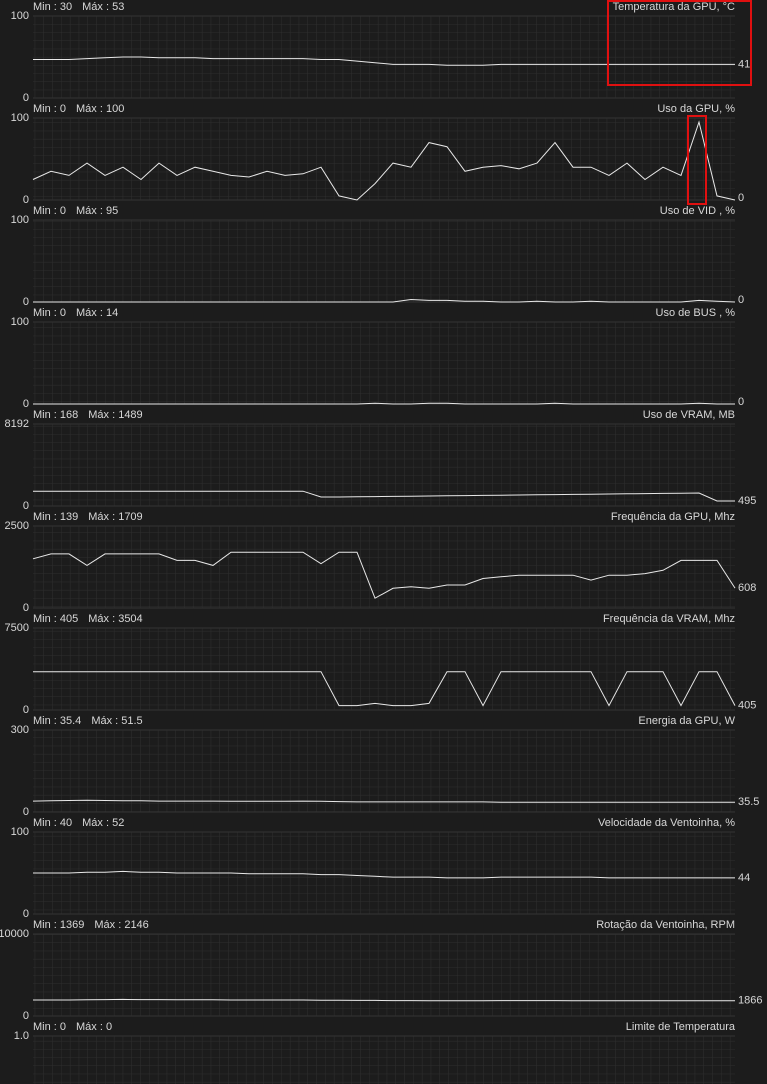 The height and width of the screenshot is (1084, 767). What do you see at coordinates (78, 823) in the screenshot?
I see `stats: Min : 40 Máx : 52` at bounding box center [78, 823].